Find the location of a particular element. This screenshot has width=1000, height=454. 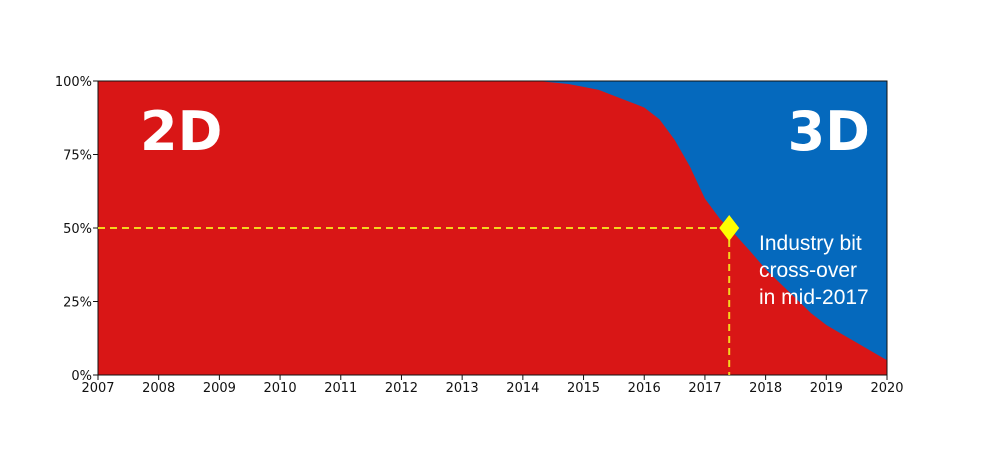

x-tick-label-2014: 2014 is located at coordinates (522, 388).